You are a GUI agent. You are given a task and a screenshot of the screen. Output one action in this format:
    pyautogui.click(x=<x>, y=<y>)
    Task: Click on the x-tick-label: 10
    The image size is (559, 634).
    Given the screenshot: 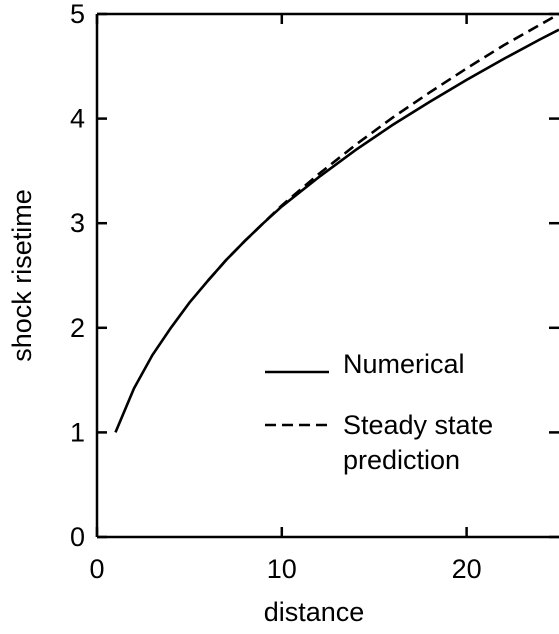 What is the action you would take?
    pyautogui.click(x=282, y=569)
    